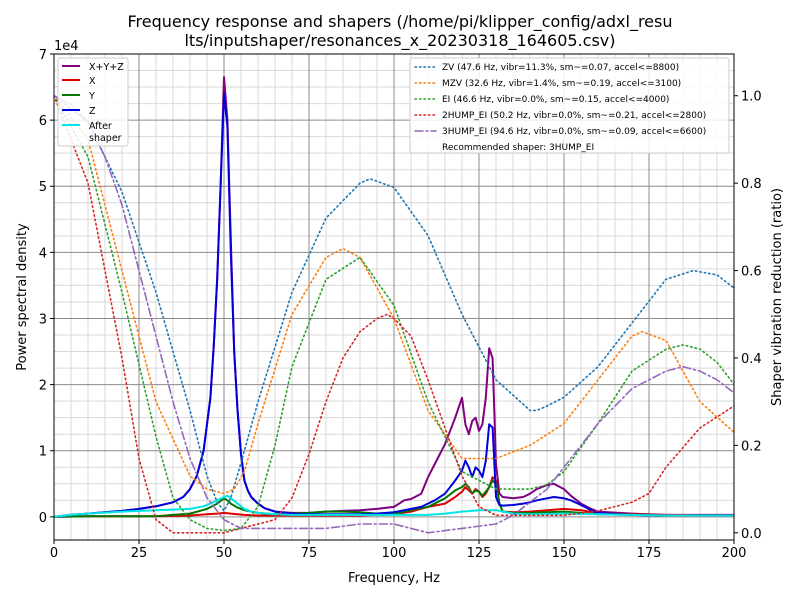 The image size is (800, 604). What do you see at coordinates (43, 452) in the screenshot?
I see `y-tick-label: 1` at bounding box center [43, 452].